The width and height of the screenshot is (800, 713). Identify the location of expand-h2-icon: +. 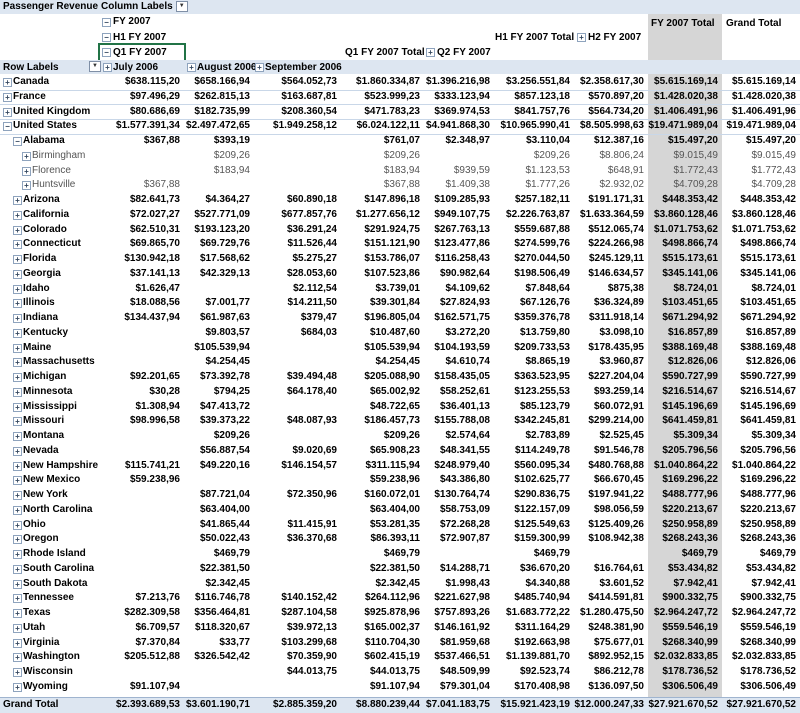
(581, 37).